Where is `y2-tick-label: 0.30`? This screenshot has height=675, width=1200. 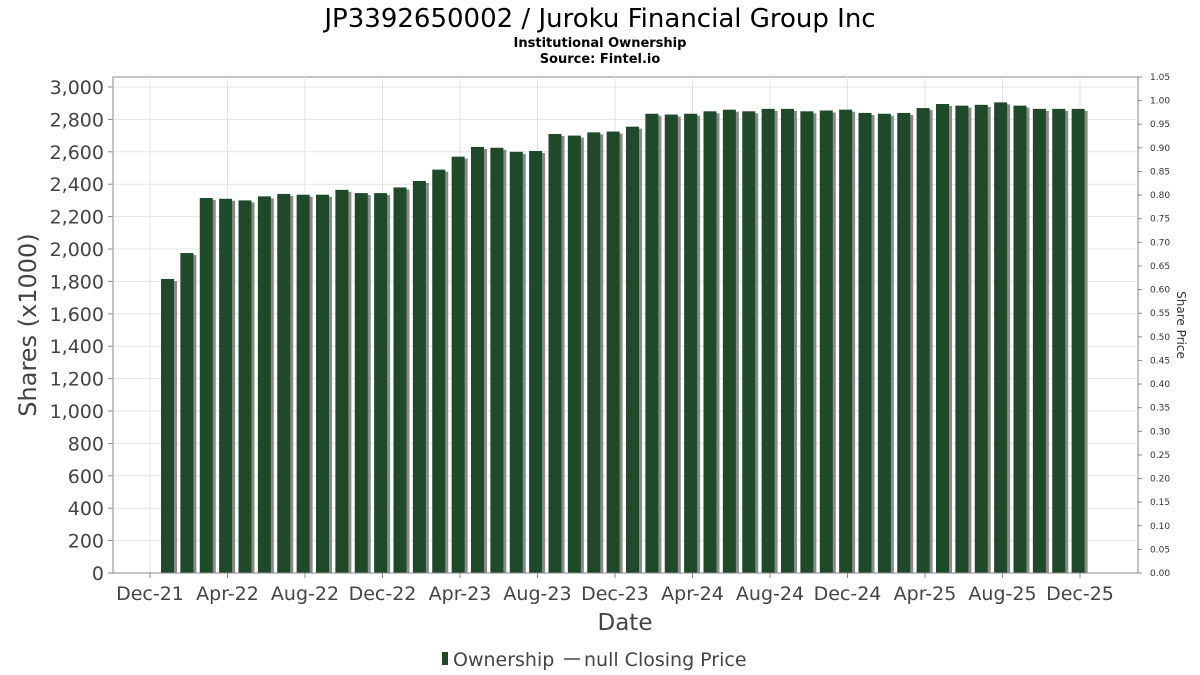
y2-tick-label: 0.30 is located at coordinates (1160, 432).